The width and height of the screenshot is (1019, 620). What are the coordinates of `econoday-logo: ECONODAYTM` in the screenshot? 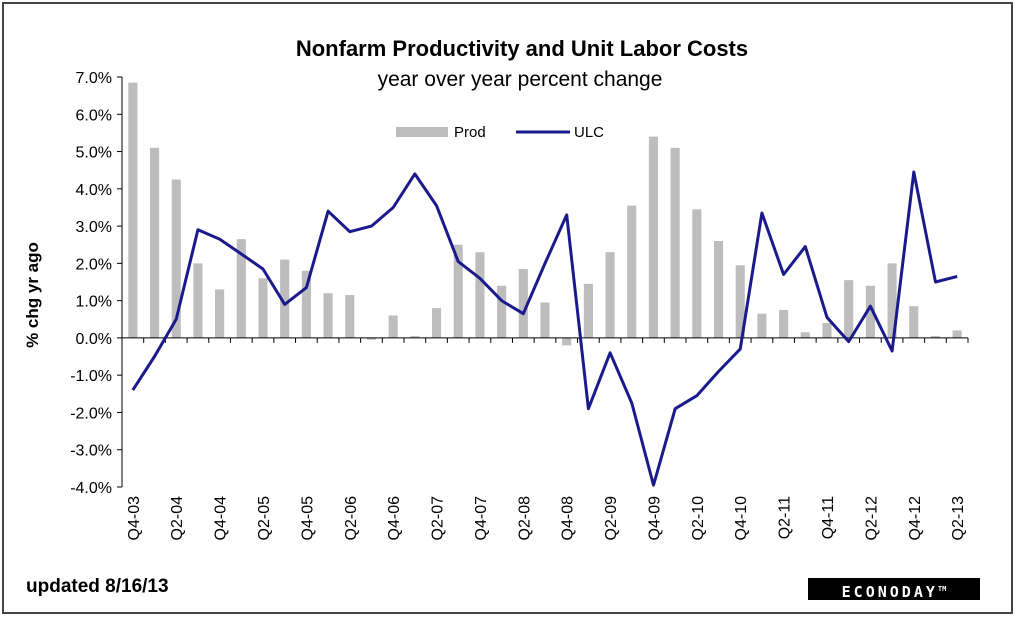 It's located at (894, 589).